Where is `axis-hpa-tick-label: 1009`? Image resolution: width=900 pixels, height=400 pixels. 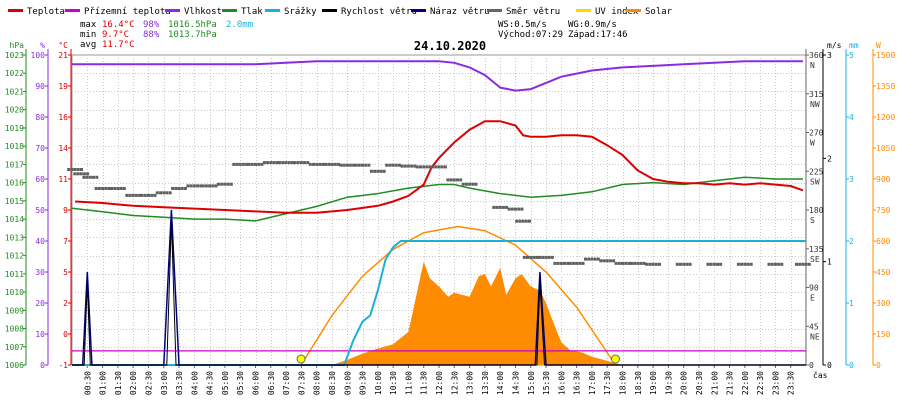 axis-hpa-tick-label: 1009 is located at coordinates (14, 310).